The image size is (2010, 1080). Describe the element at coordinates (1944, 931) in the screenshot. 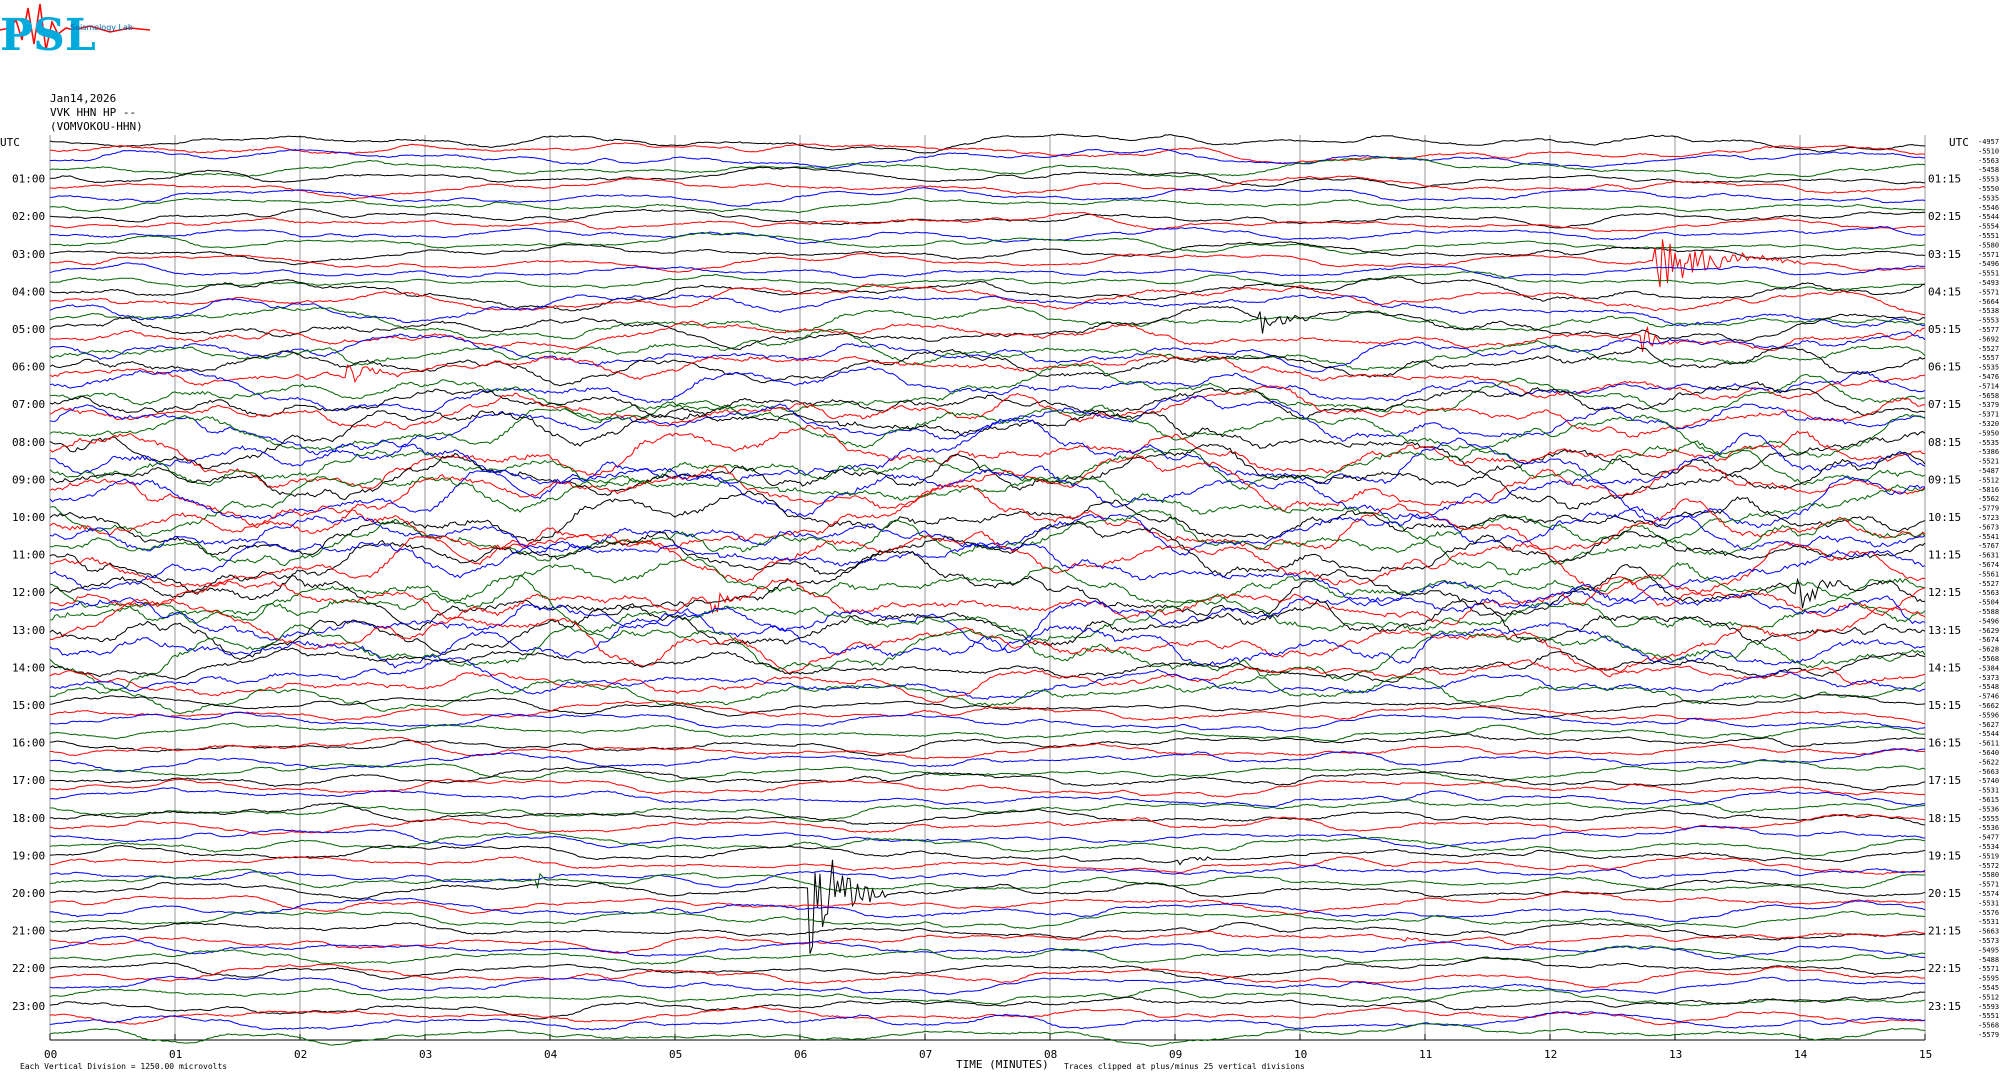

I see `right-hour-label: 21:15` at that location.